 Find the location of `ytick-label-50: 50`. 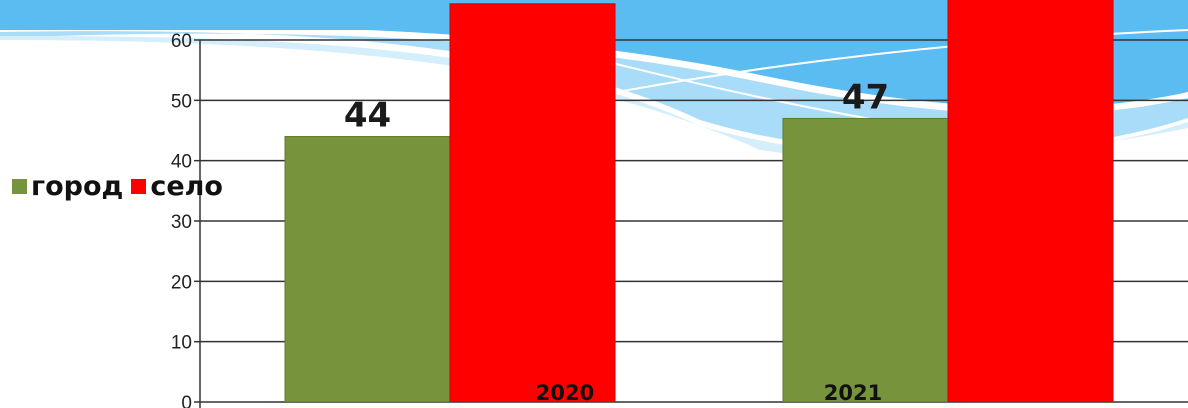

ytick-label-50: 50 is located at coordinates (181, 101).